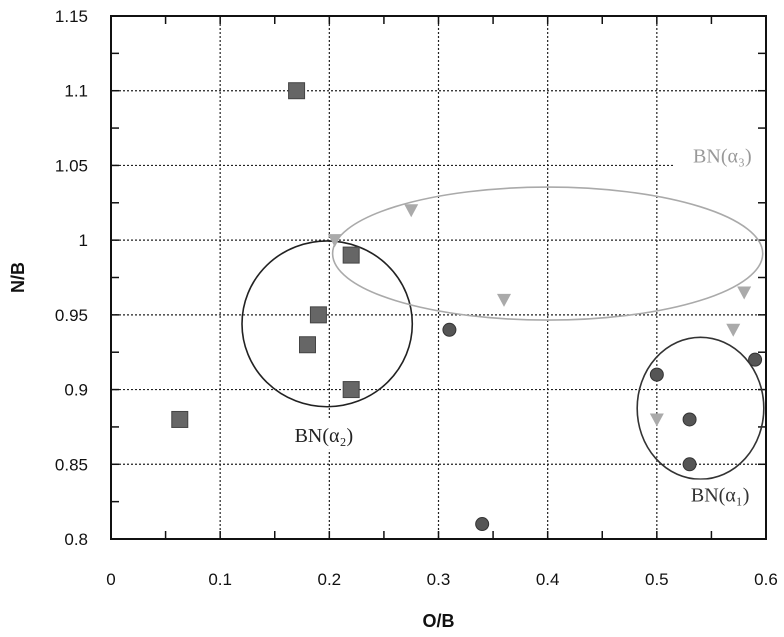  I want to click on annotation-label: BN(α₃), so click(722, 156).